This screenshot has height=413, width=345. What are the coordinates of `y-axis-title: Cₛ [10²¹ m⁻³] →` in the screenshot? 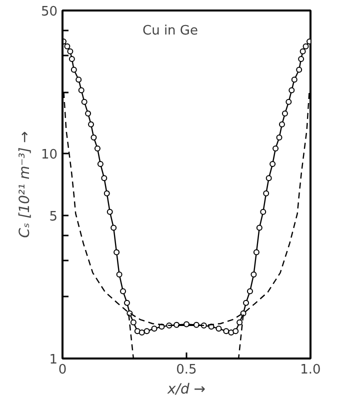 It's located at (24, 184).